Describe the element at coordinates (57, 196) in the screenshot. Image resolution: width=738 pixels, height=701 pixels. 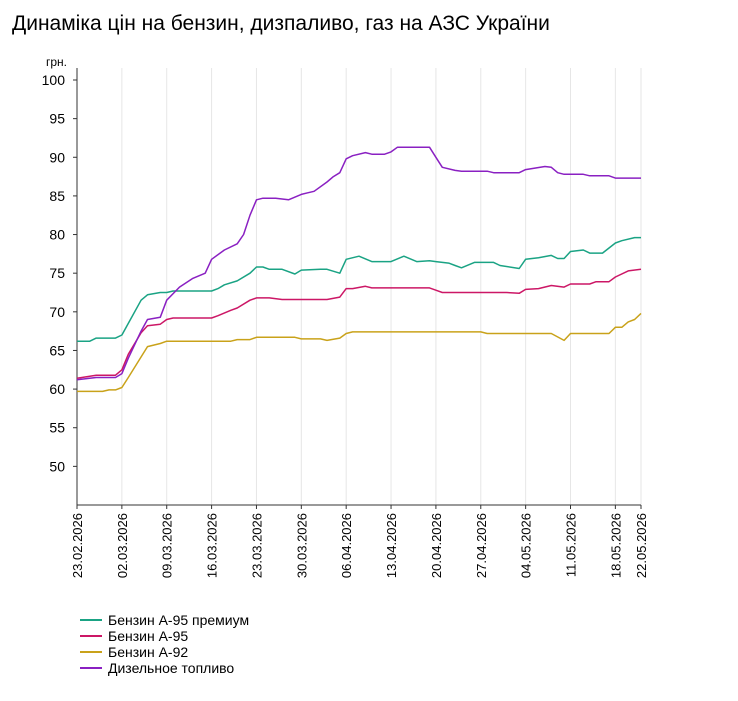
I see `y-tick-label: 85` at that location.